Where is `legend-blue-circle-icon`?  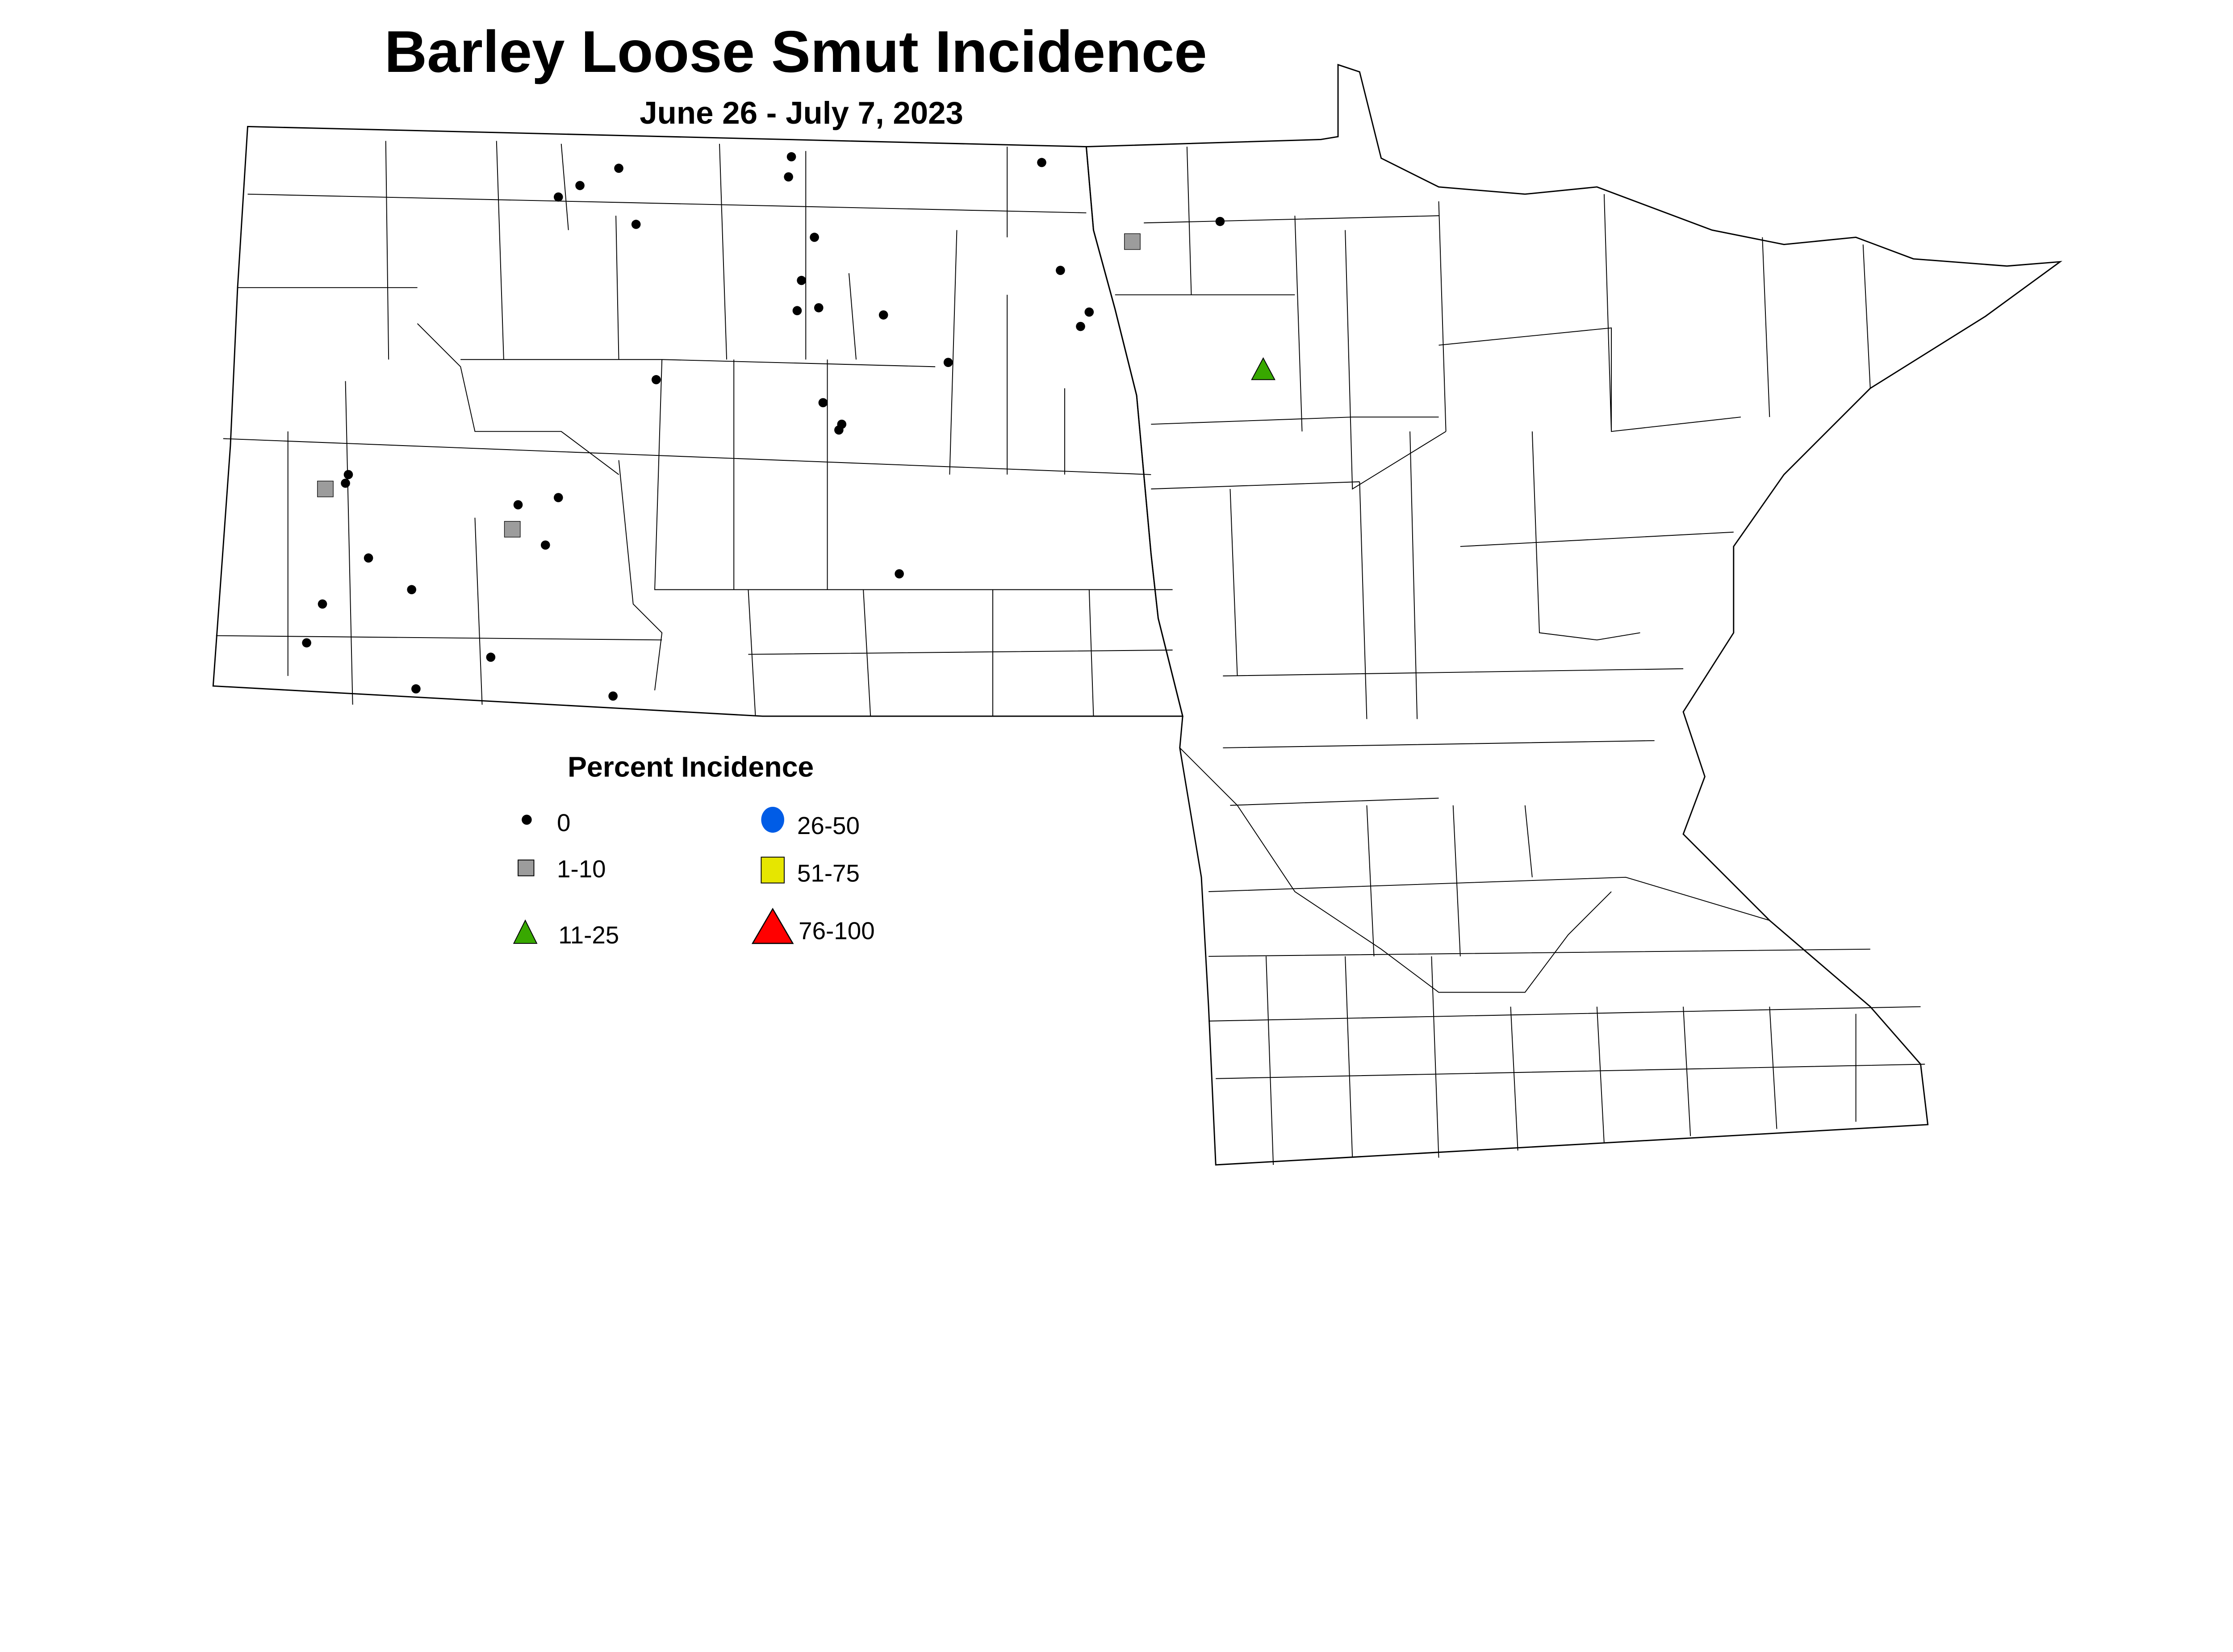
legend-blue-circle-icon is located at coordinates (772, 819).